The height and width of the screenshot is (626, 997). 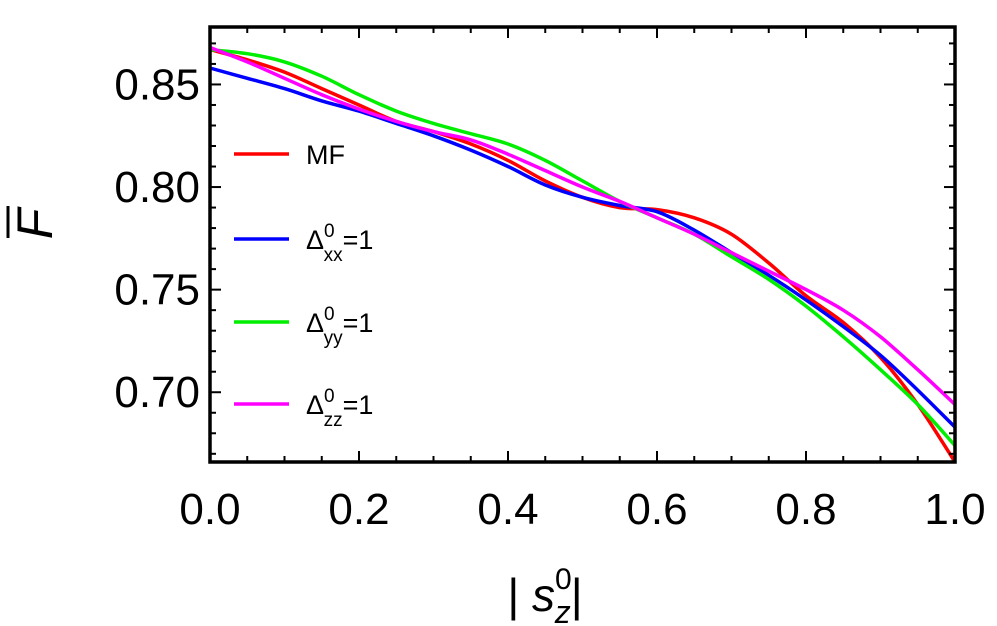 I want to click on svg-text: F, so click(x=35, y=222).